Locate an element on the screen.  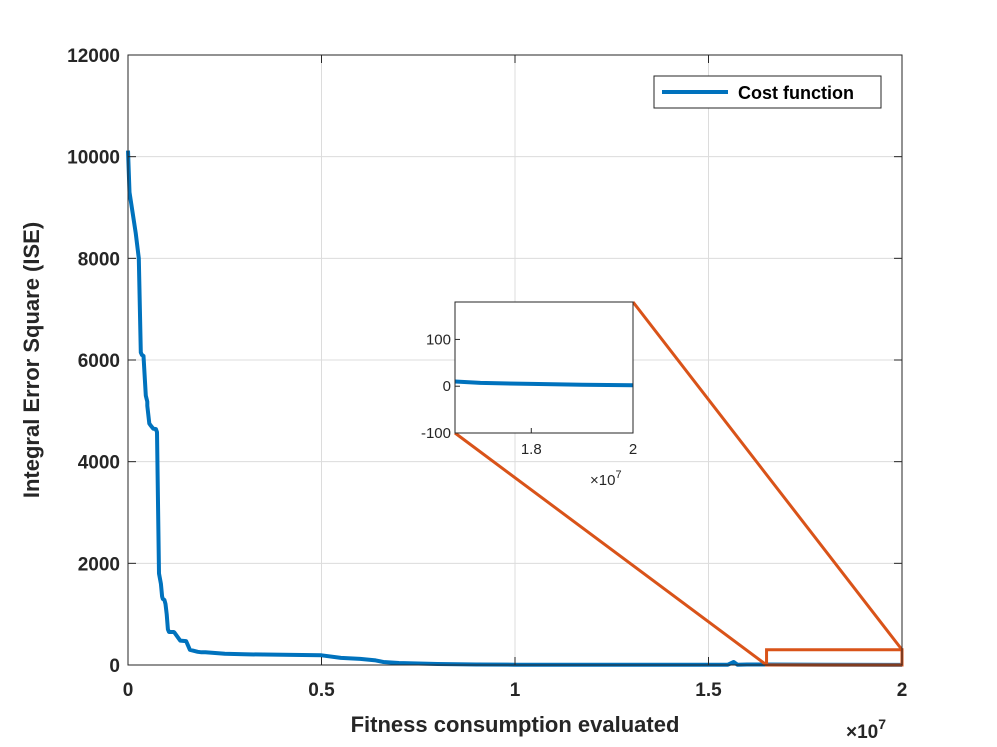
x-tick-label: 1 is located at coordinates (515, 690).